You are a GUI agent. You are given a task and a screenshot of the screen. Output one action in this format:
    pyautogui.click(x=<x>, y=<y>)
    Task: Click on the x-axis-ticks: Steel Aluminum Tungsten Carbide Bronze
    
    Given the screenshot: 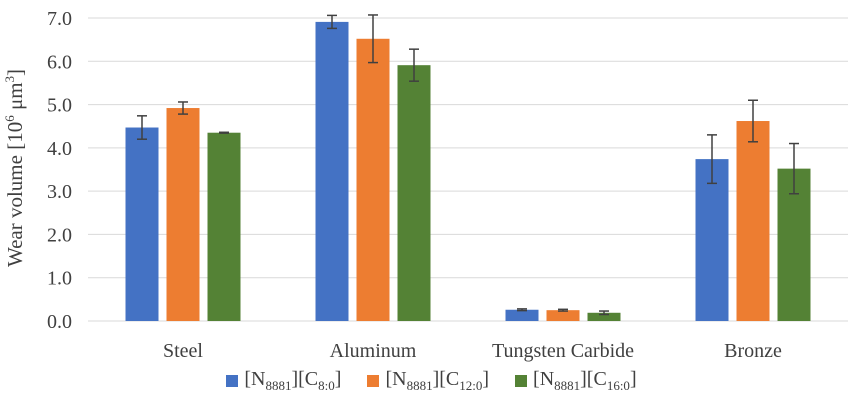 What is the action you would take?
    pyautogui.click(x=472, y=351)
    